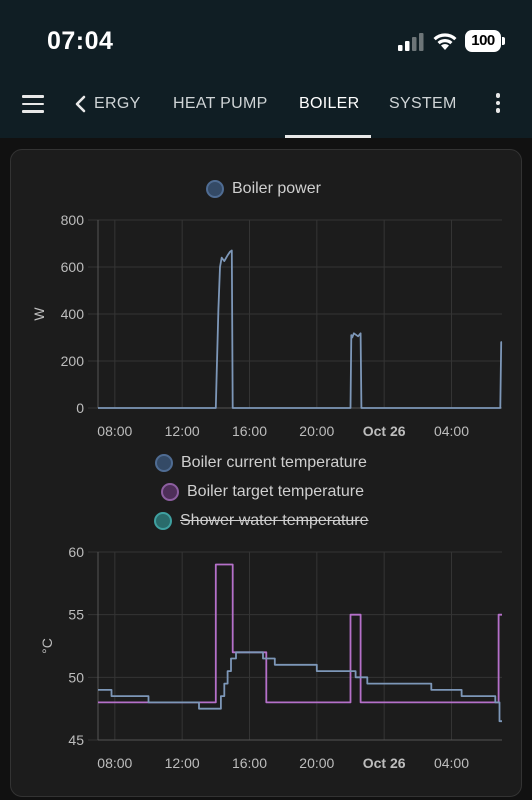 This screenshot has width=532, height=800. What do you see at coordinates (300, 633) in the screenshot?
I see `series-line-boiler-target-temperature` at bounding box center [300, 633].